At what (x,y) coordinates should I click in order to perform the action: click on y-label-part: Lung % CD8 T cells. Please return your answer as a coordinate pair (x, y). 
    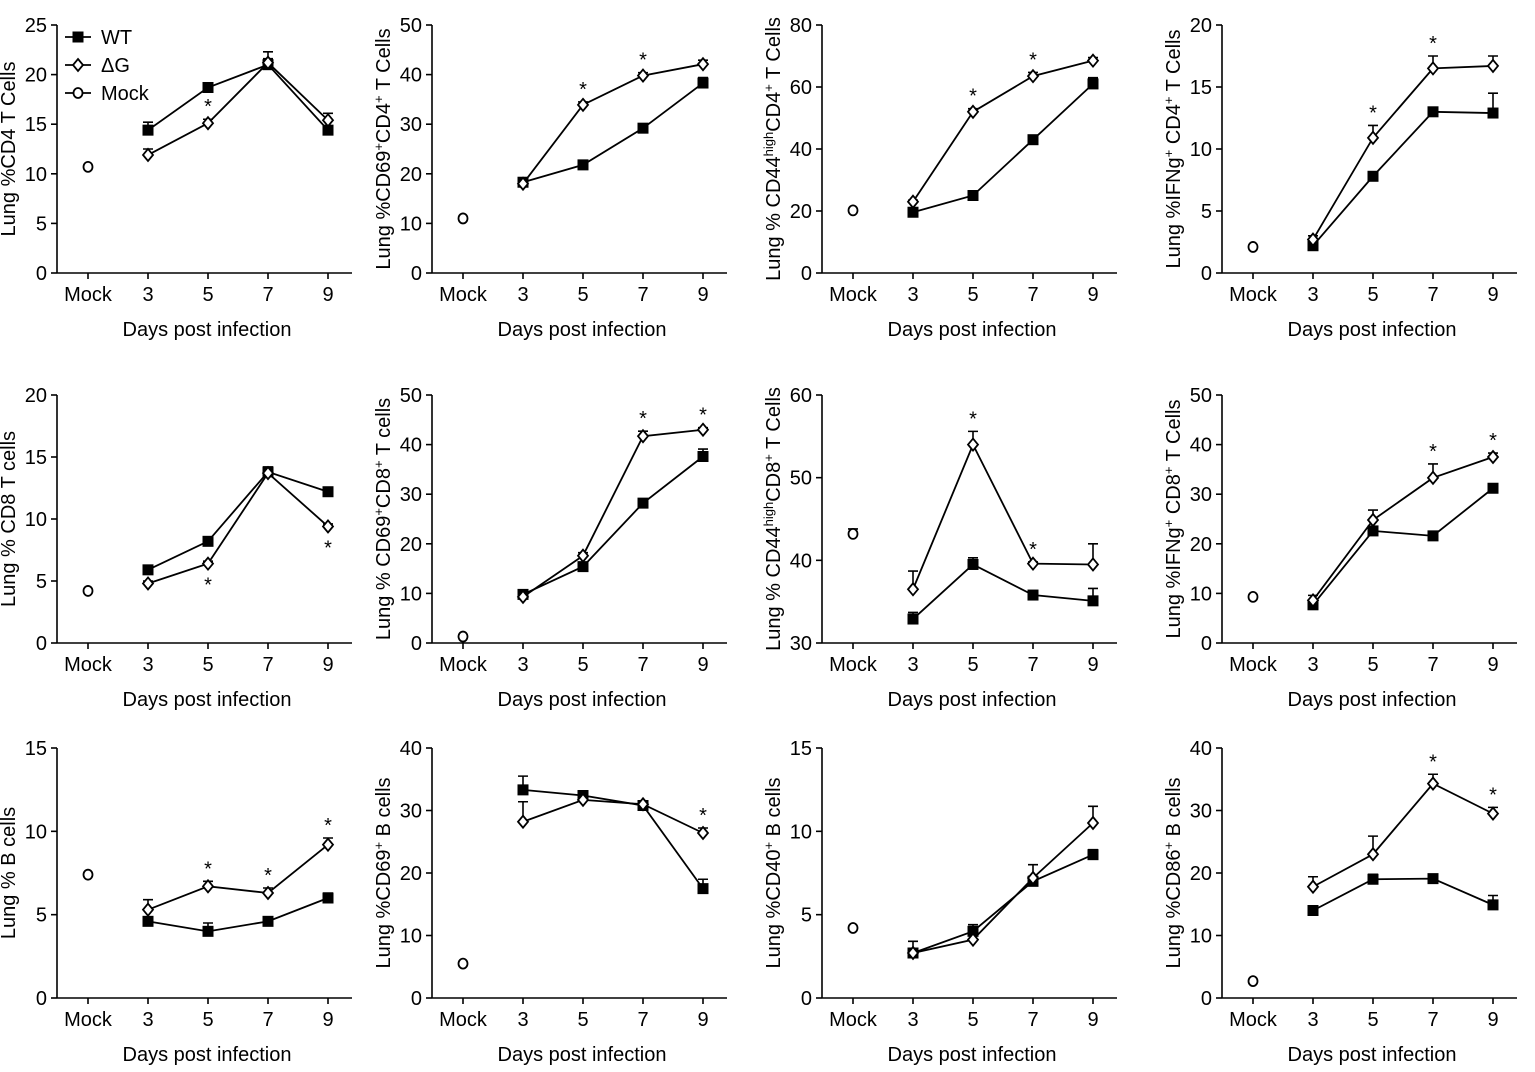
    Looking at the image, I should click on (10, 519).